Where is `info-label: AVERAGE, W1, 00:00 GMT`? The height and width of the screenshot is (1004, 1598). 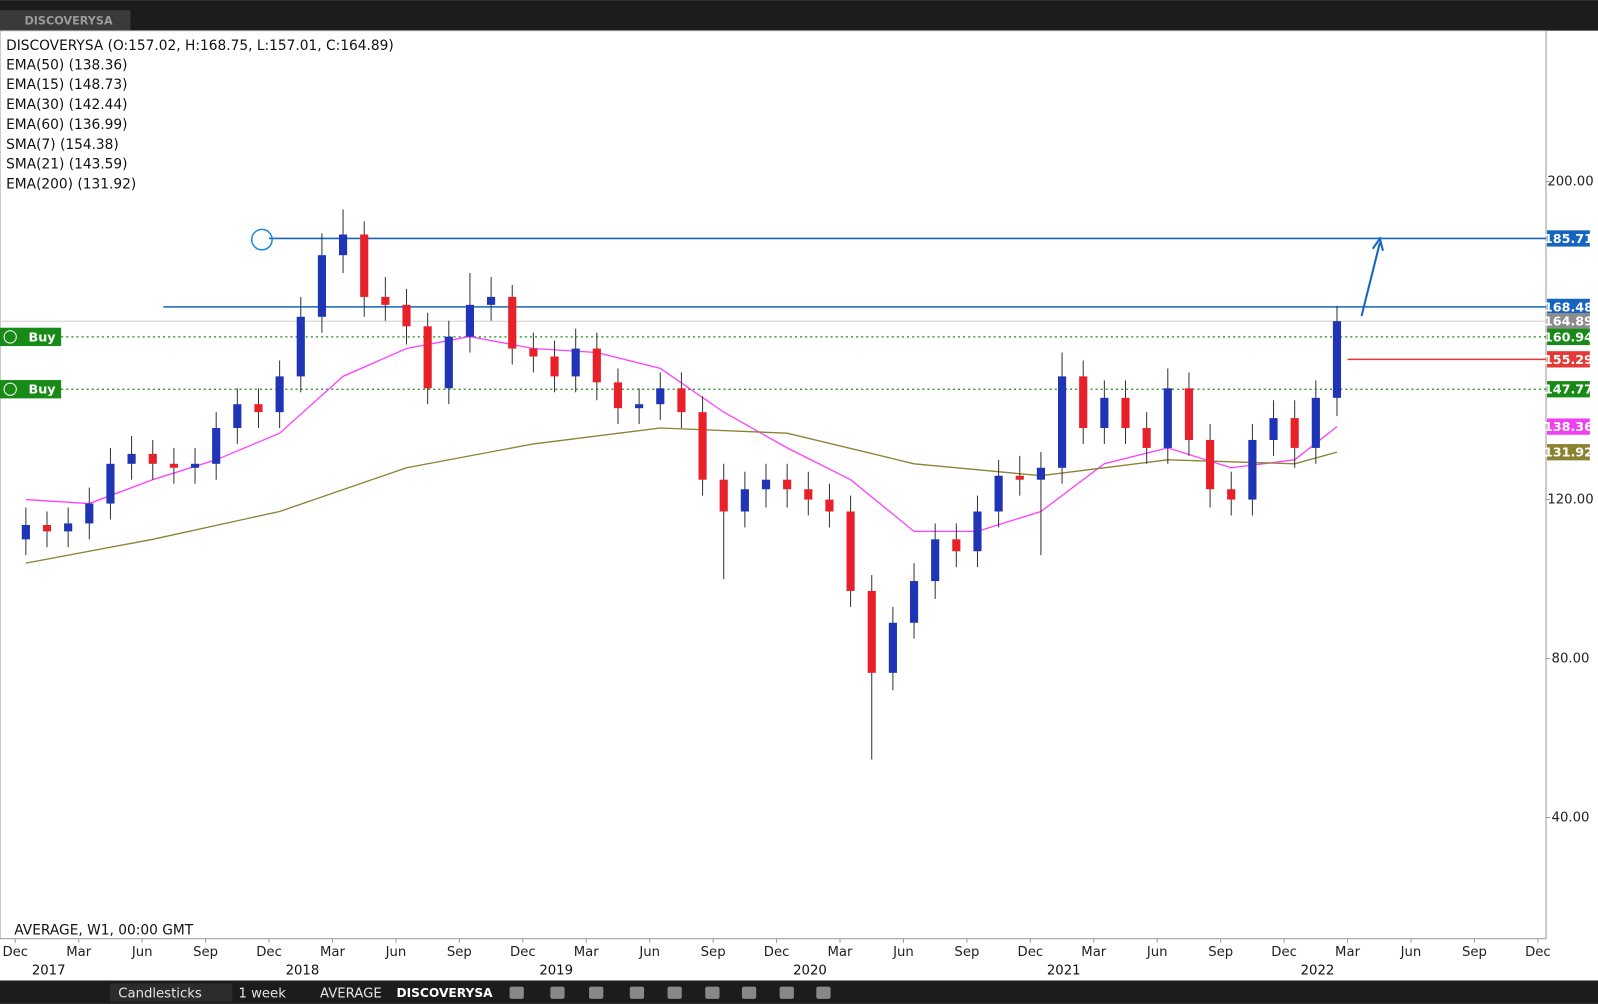
info-label: AVERAGE, W1, 00:00 GMT is located at coordinates (103, 931).